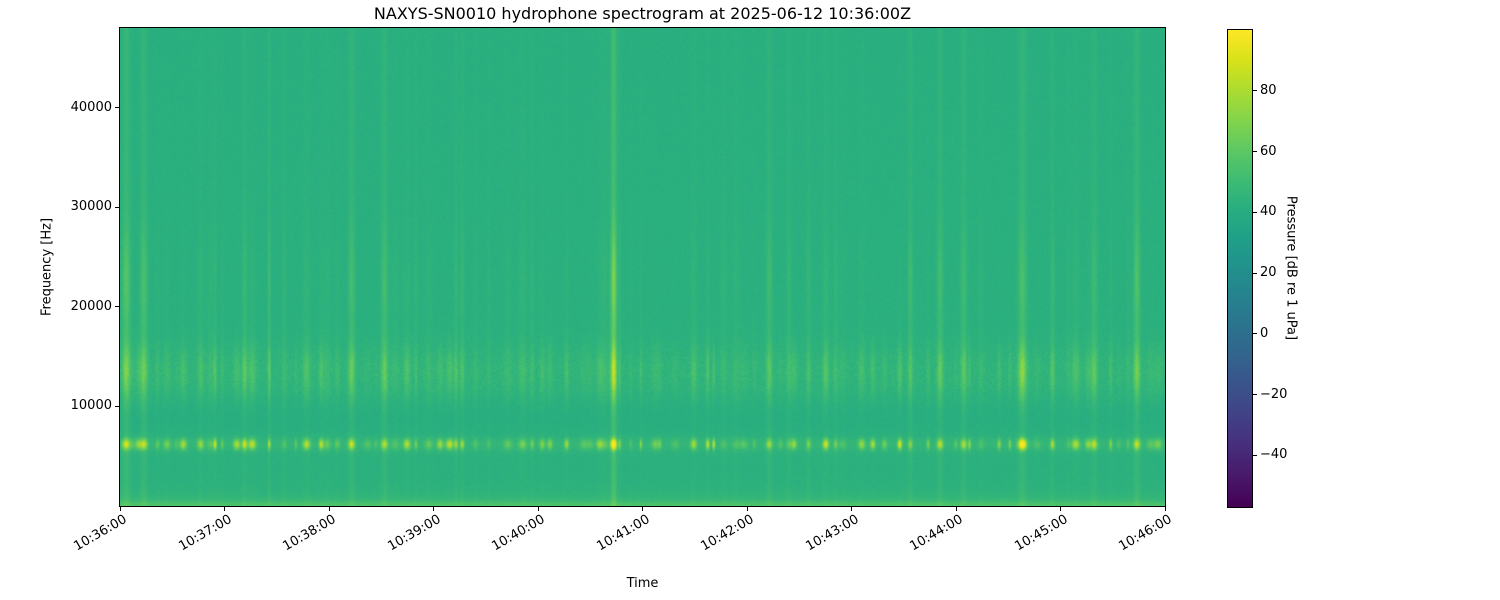 The width and height of the screenshot is (1500, 600). Describe the element at coordinates (1040, 533) in the screenshot. I see `x-tick-label: 10:45:00` at that location.